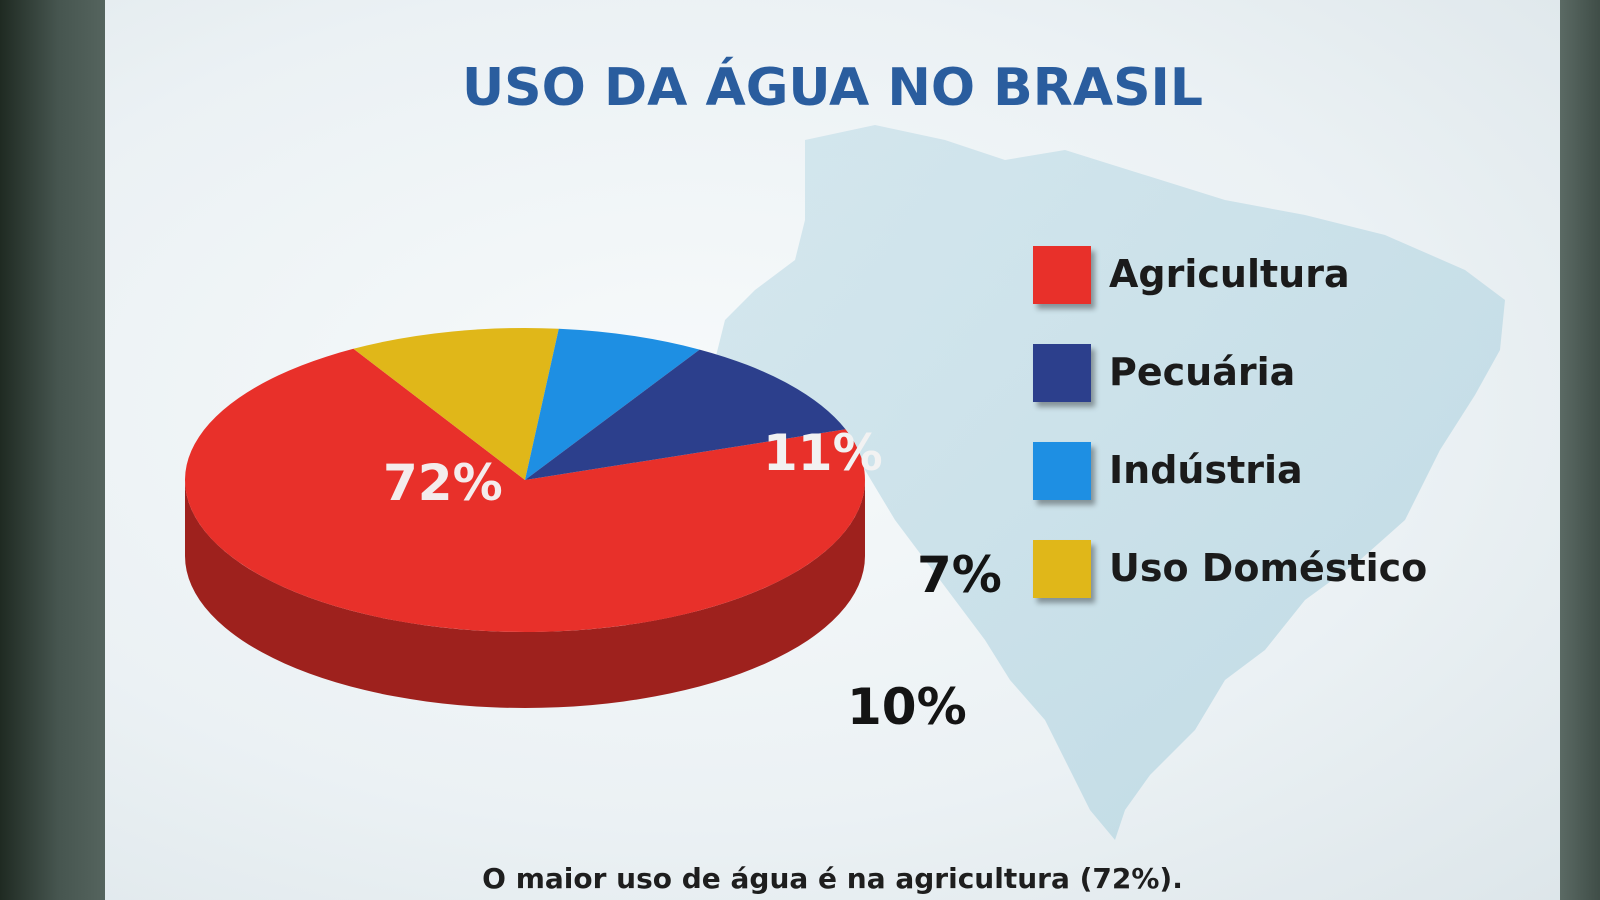  I want to click on pie-side-agricultura, so click(525, 594).